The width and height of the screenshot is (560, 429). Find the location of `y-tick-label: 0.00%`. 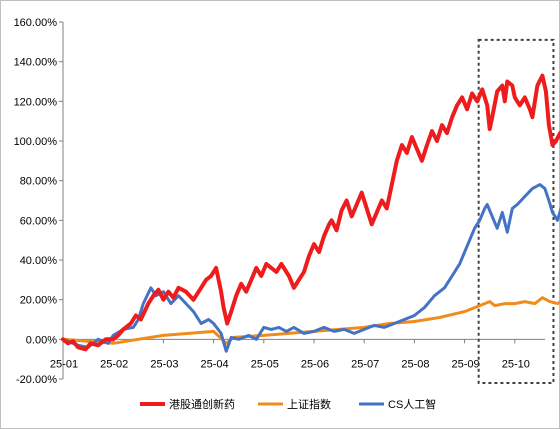

y-tick-label: 0.00% is located at coordinates (41, 340).